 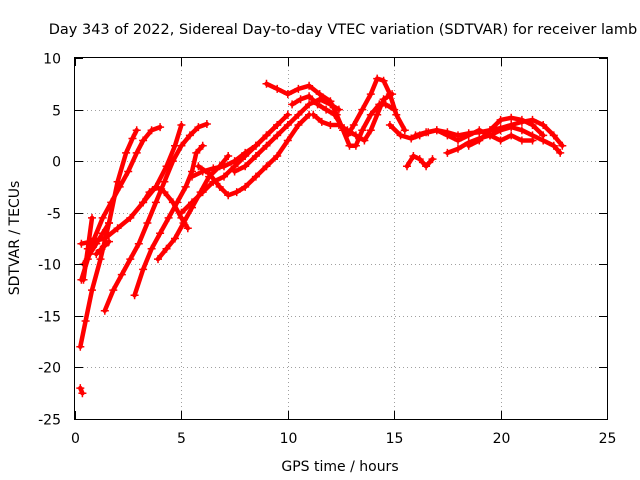 What do you see at coordinates (289, 439) in the screenshot?
I see `x-tick-label: 10` at bounding box center [289, 439].